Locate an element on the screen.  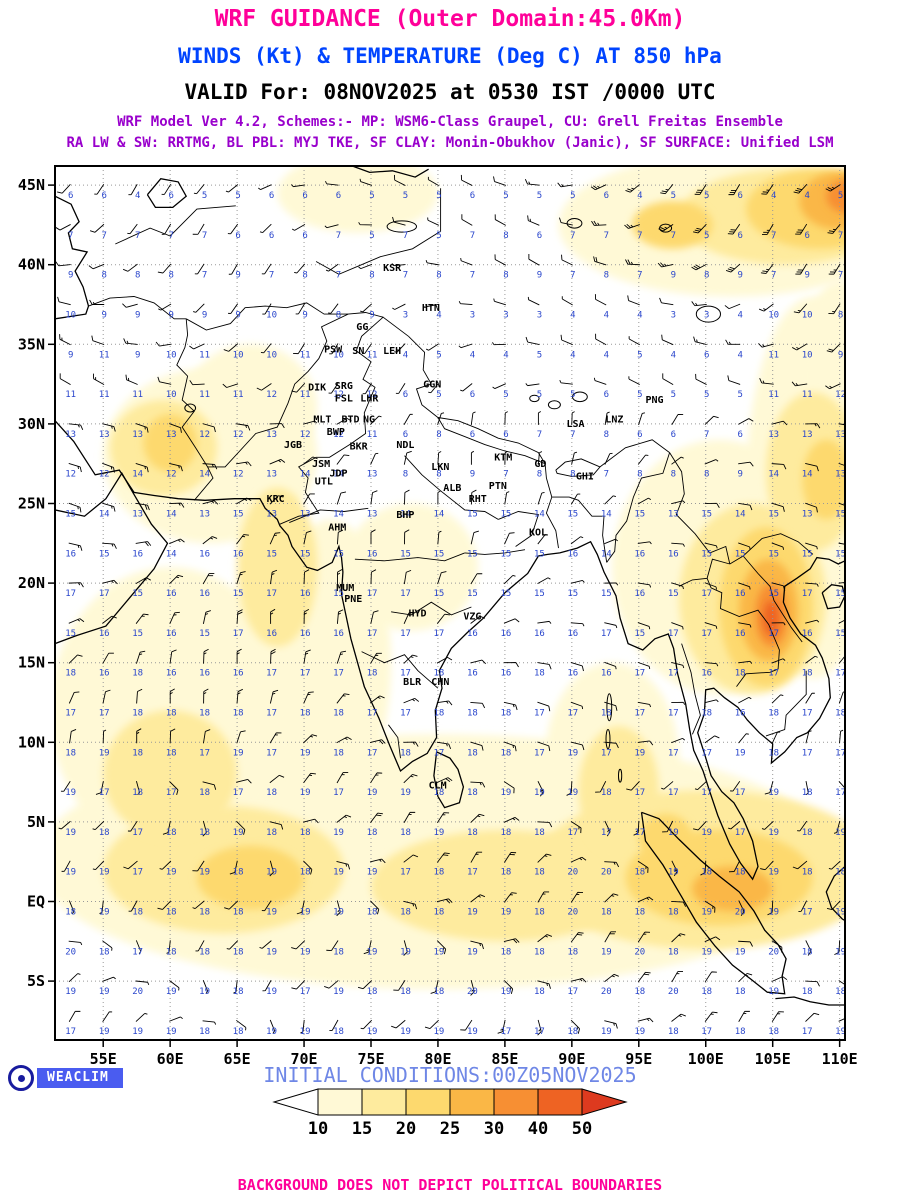
svg-text: 3 is located at coordinates (405, 316).